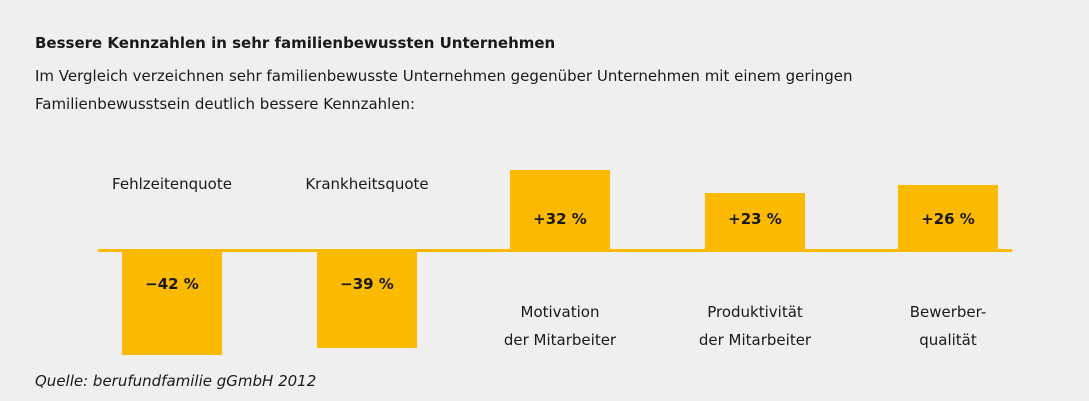 This screenshot has height=401, width=1089. I want to click on value-label: −39 %, so click(367, 284).